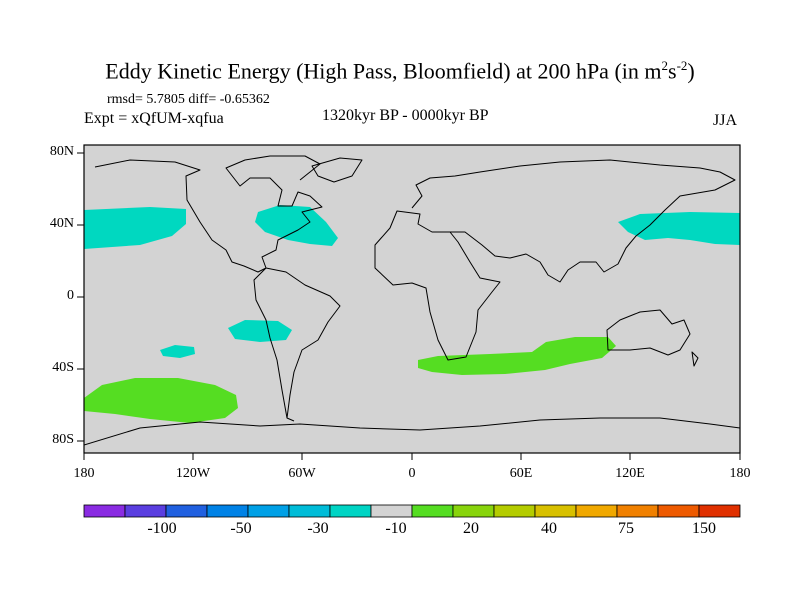 This screenshot has width=800, height=600. What do you see at coordinates (63, 367) in the screenshot?
I see `lat-label: 40S` at bounding box center [63, 367].